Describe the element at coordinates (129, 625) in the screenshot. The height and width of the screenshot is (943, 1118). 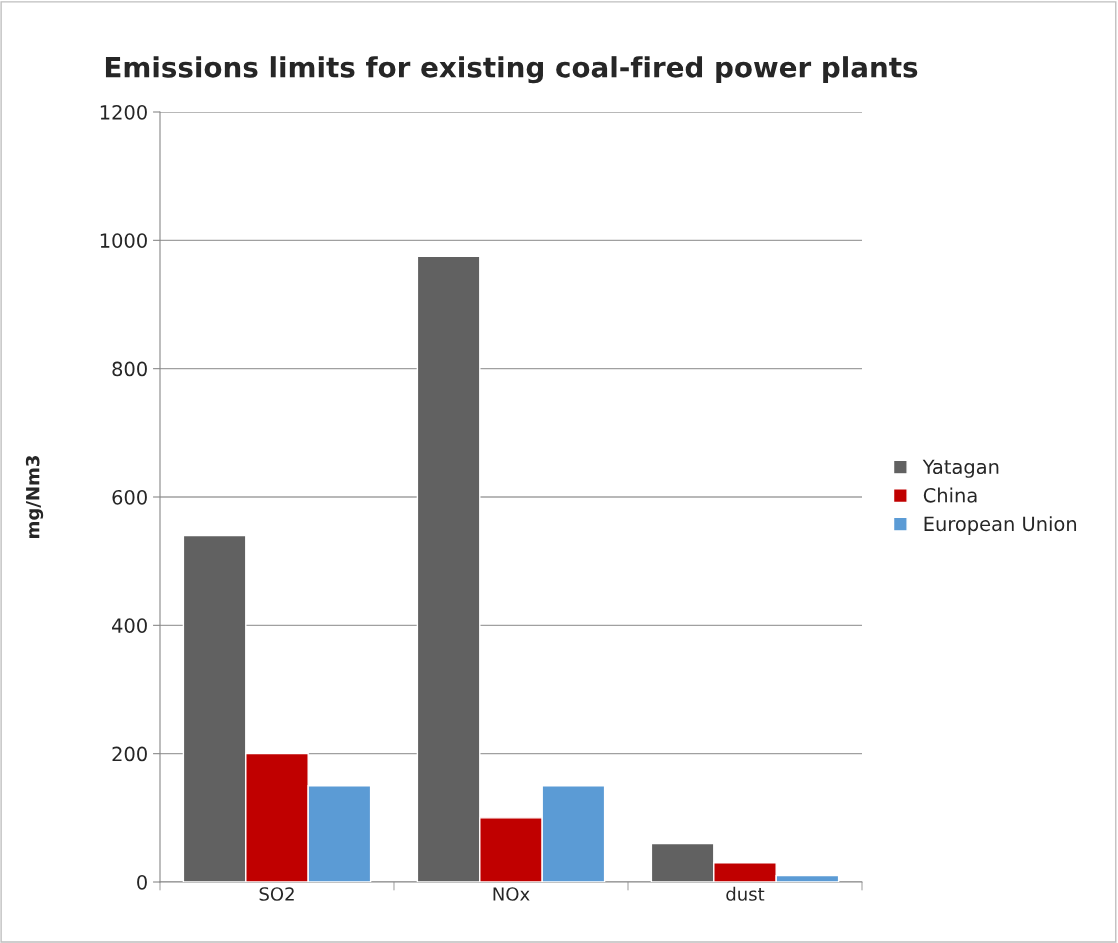
I see `y-tick-label: 400` at that location.